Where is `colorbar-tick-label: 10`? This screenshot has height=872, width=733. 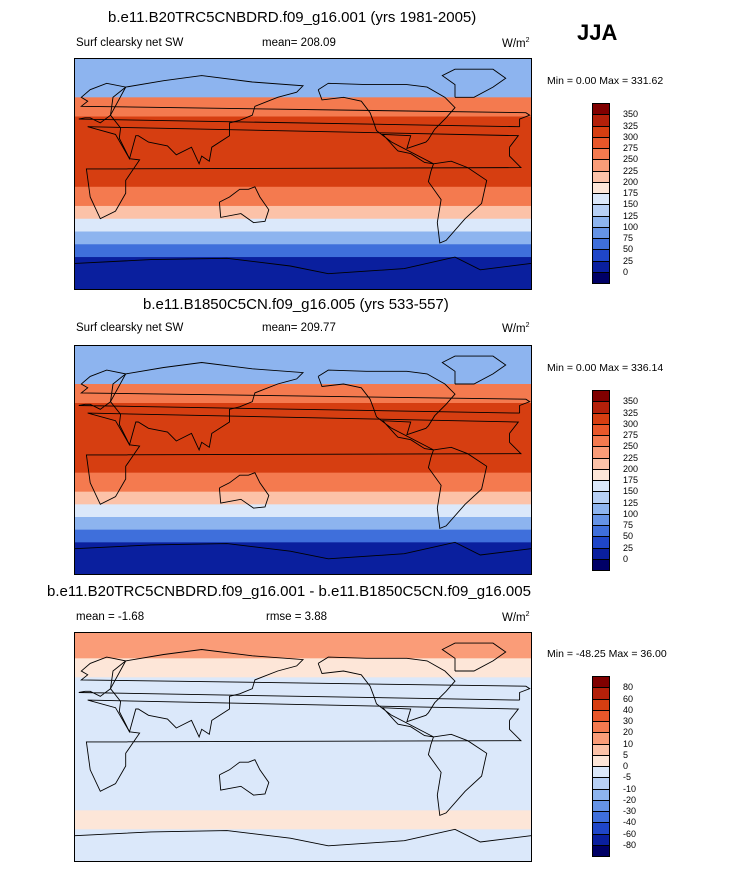
colorbar-tick-label: 10 is located at coordinates (628, 743).